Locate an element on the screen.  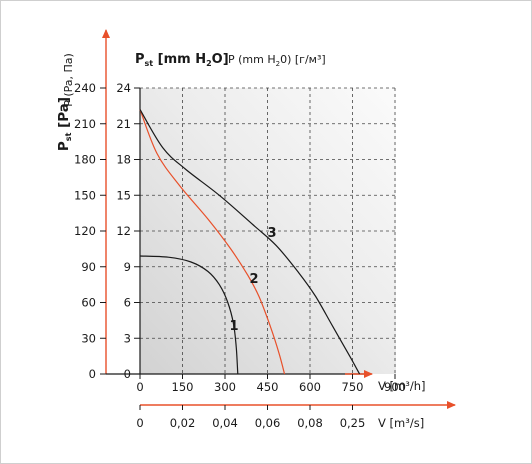
y-tick-mm-label-18: 18 is located at coordinates (123, 160).